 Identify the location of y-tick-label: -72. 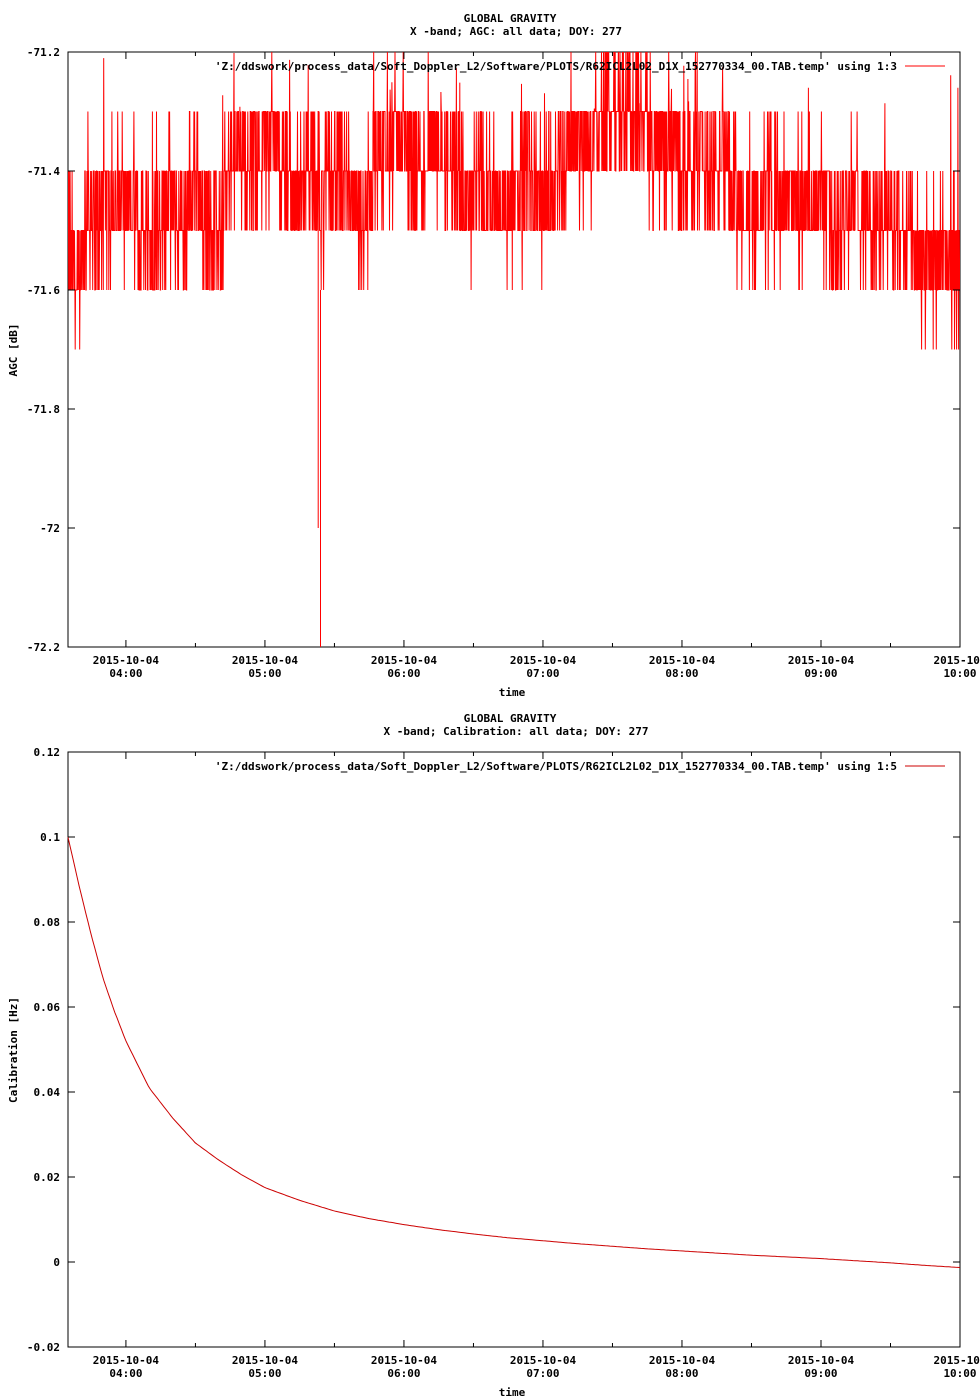
(50, 528).